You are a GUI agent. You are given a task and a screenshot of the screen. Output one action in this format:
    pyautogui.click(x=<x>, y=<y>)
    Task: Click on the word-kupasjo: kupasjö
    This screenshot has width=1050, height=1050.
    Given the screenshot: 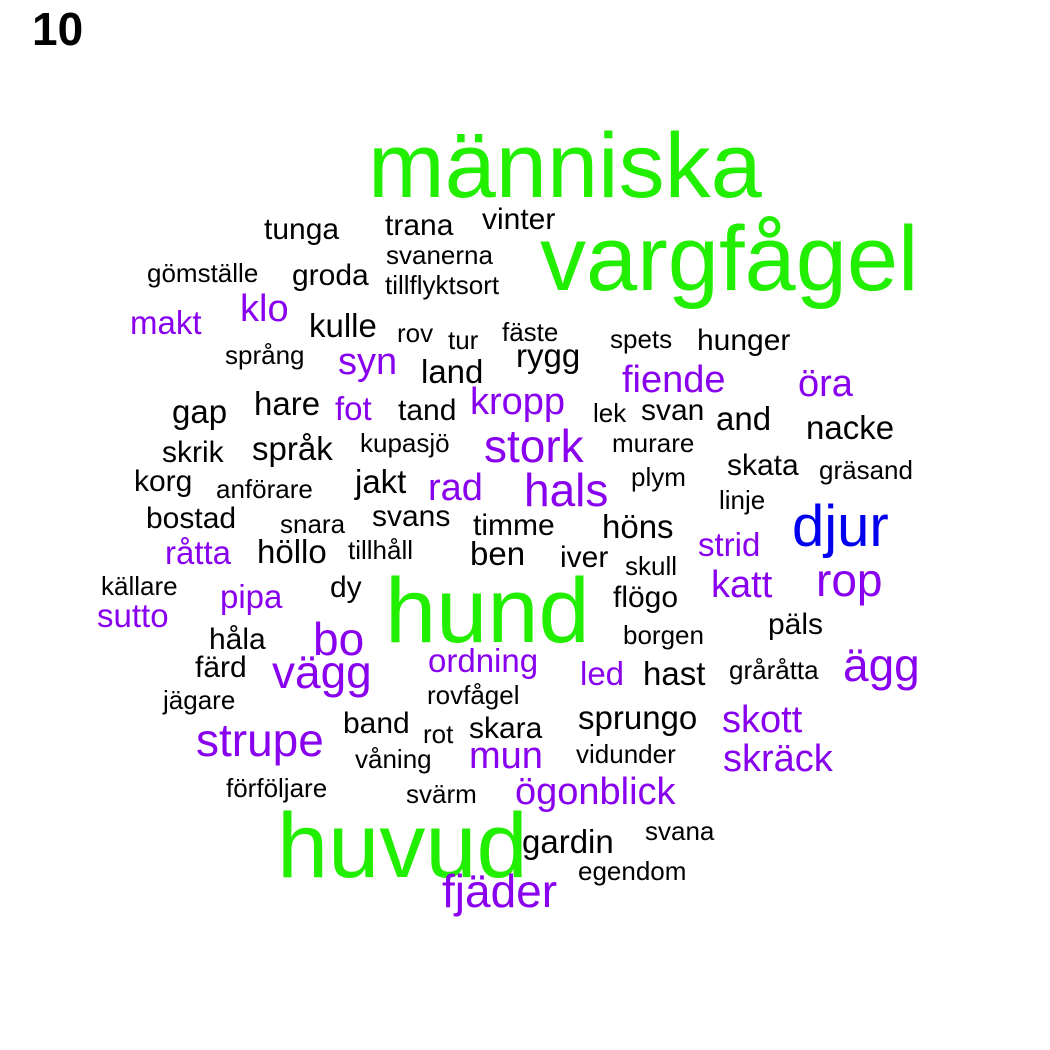 What is the action you would take?
    pyautogui.click(x=405, y=443)
    